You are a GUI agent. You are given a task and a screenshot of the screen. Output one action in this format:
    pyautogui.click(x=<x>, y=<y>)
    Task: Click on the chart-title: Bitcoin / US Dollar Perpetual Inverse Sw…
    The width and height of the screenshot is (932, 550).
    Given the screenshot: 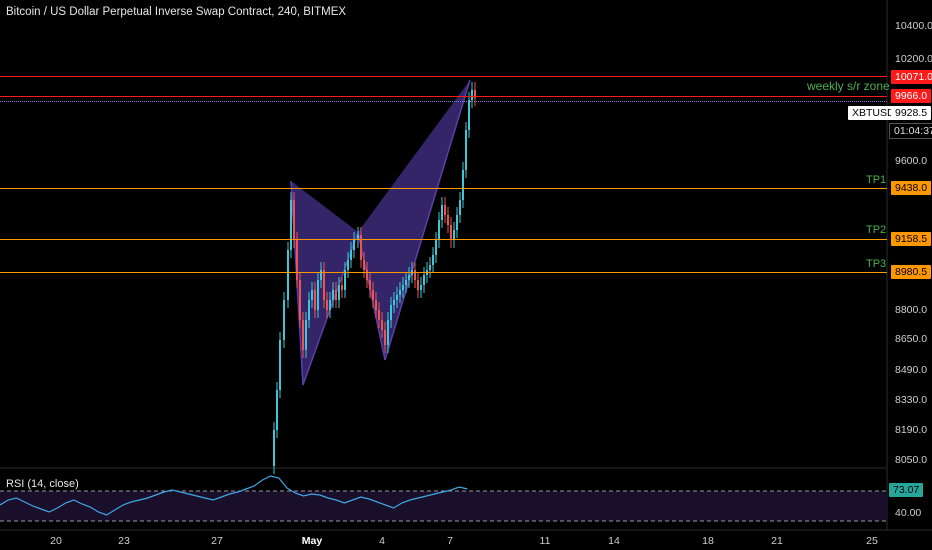 What is the action you would take?
    pyautogui.click(x=176, y=12)
    